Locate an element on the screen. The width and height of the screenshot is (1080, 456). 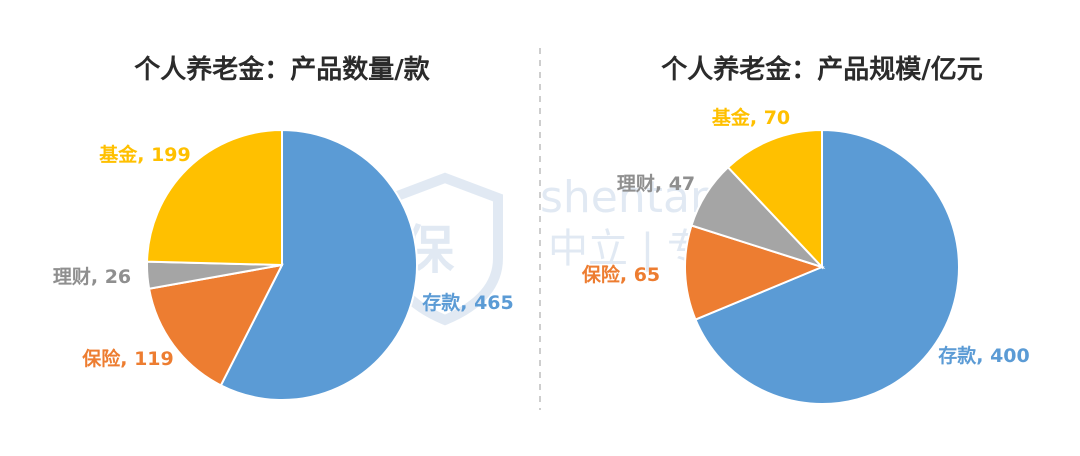
slice-label-3: 基金, 199 is located at coordinates (144, 154).